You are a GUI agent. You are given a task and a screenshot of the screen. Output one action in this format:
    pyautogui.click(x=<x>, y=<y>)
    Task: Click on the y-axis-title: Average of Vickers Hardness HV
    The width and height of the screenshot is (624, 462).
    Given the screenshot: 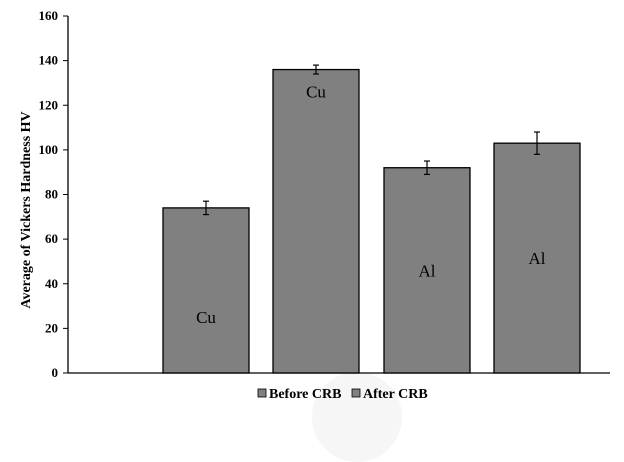 What is the action you would take?
    pyautogui.click(x=26, y=209)
    